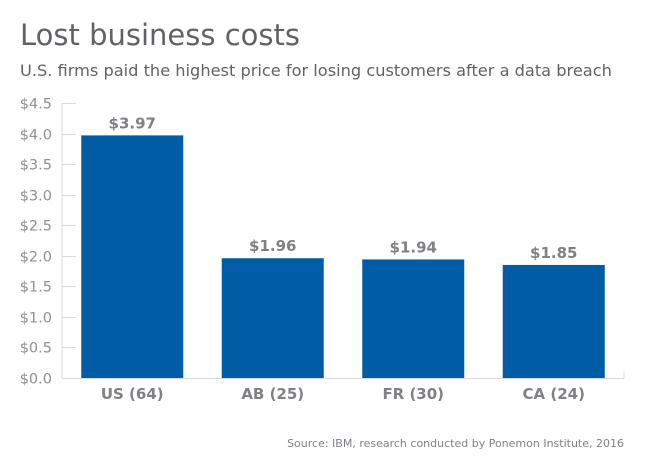 This screenshot has width=646, height=475. What do you see at coordinates (272, 246) in the screenshot?
I see `data-label: $1.96` at bounding box center [272, 246].